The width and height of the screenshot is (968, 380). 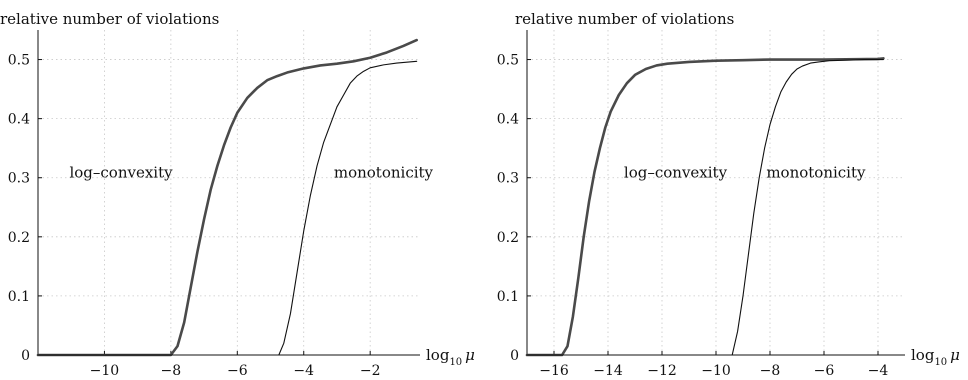 What do you see at coordinates (370, 371) in the screenshot?
I see `x-tick-label: −2` at bounding box center [370, 371].